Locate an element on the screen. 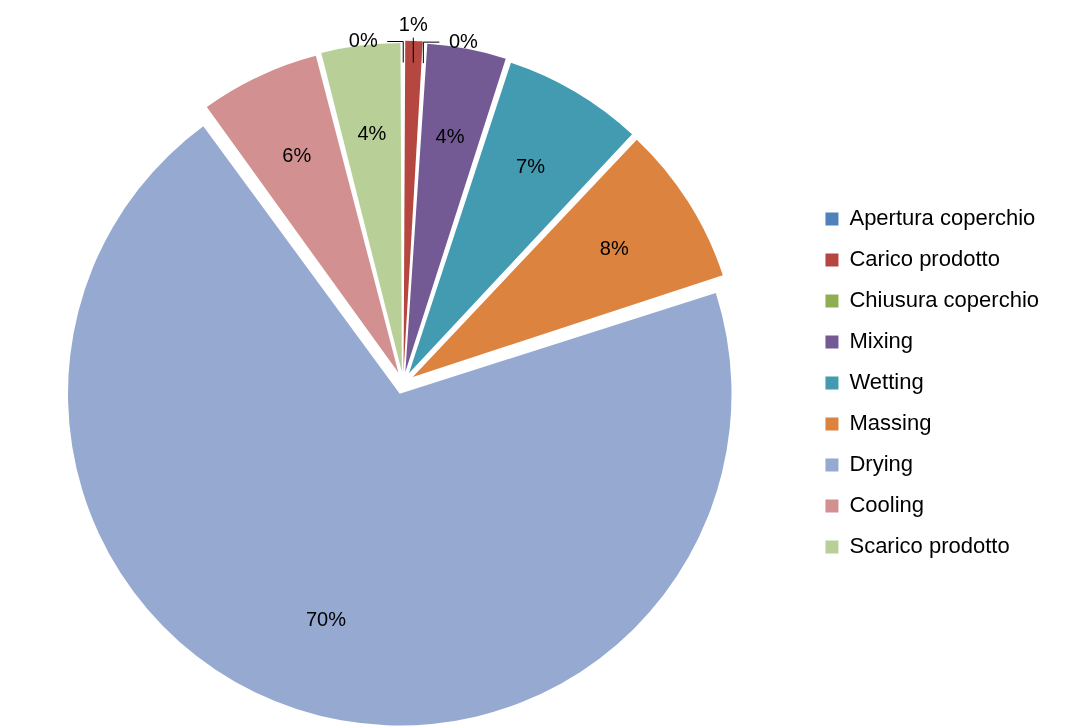 The image size is (1069, 726). legend-label: Wetting is located at coordinates (886, 382).